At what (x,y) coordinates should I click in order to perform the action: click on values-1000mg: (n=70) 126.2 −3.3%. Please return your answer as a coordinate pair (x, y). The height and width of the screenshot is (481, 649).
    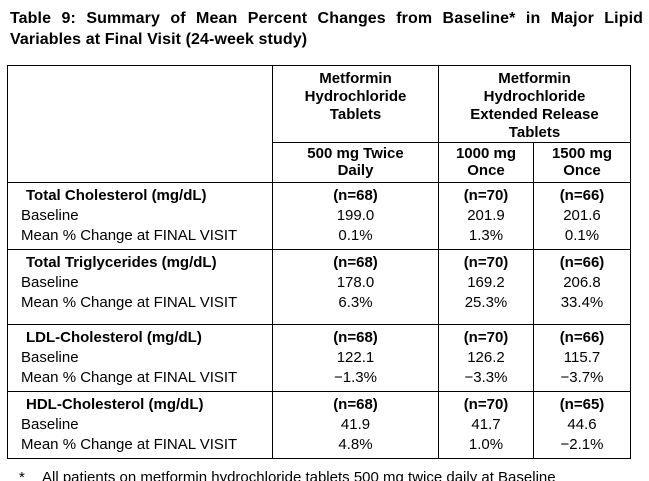
    Looking at the image, I should click on (486, 358).